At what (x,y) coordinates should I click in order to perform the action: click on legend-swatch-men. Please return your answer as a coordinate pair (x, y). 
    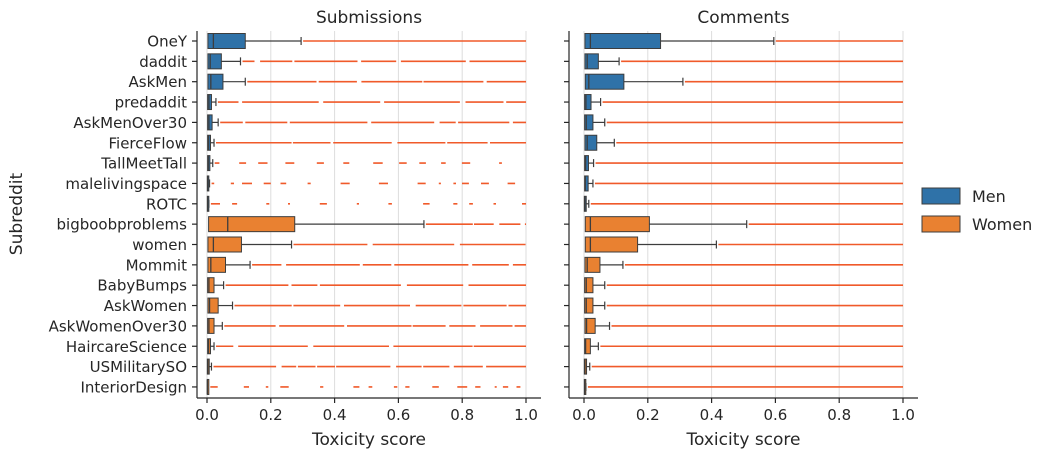
    Looking at the image, I should click on (941, 196).